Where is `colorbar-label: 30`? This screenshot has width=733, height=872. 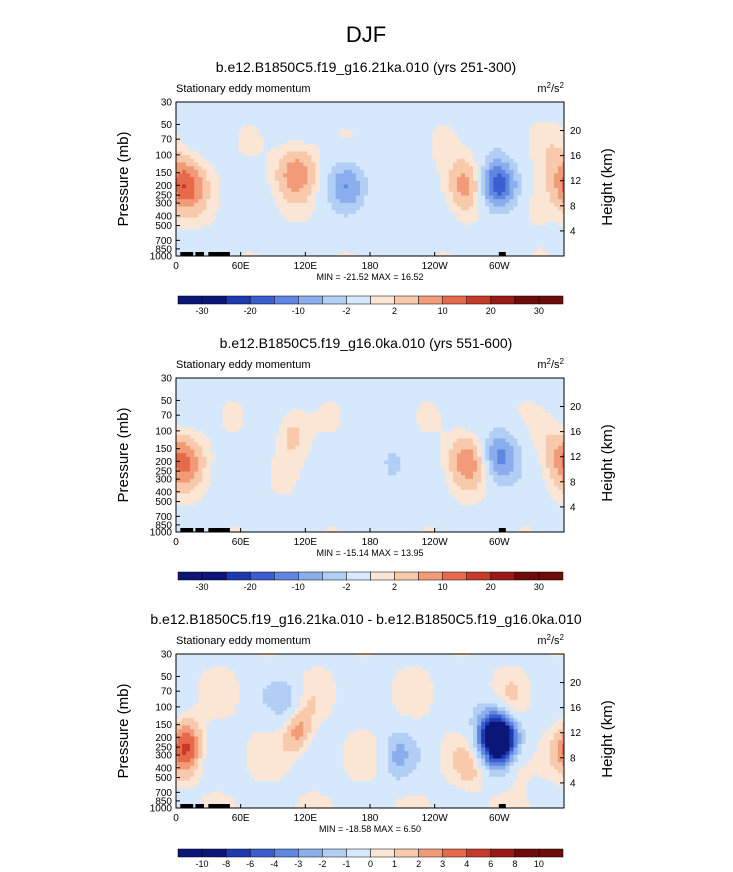
colorbar-label: 30 is located at coordinates (539, 311).